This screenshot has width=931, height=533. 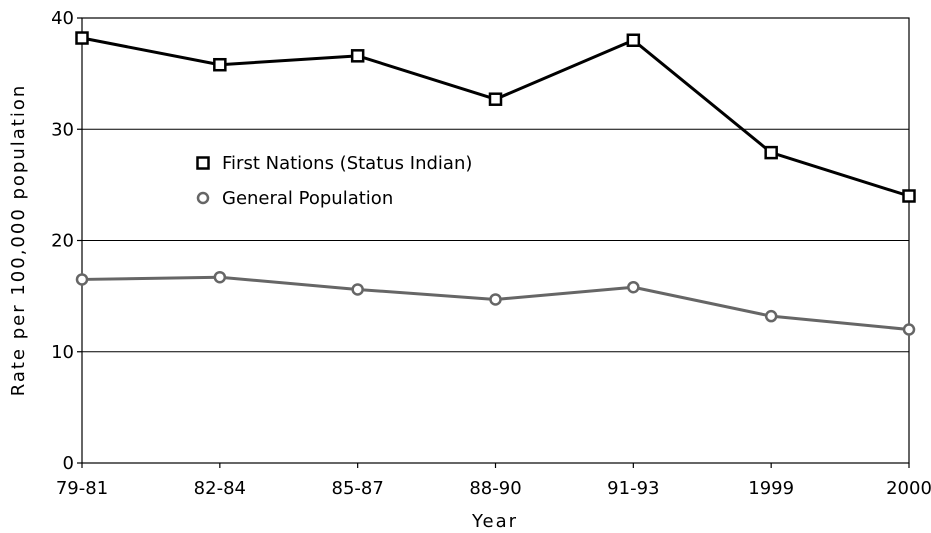 I want to click on x-tick-label-79-81: 79-81, so click(x=82, y=488).